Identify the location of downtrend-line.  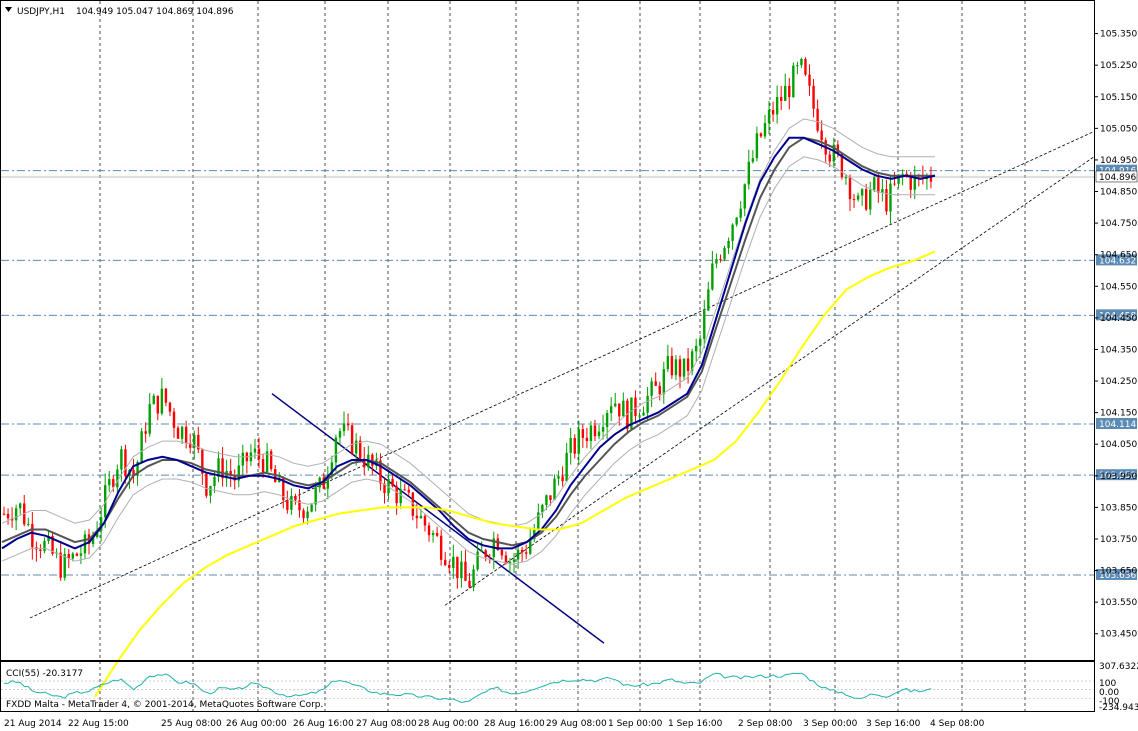
(438, 518).